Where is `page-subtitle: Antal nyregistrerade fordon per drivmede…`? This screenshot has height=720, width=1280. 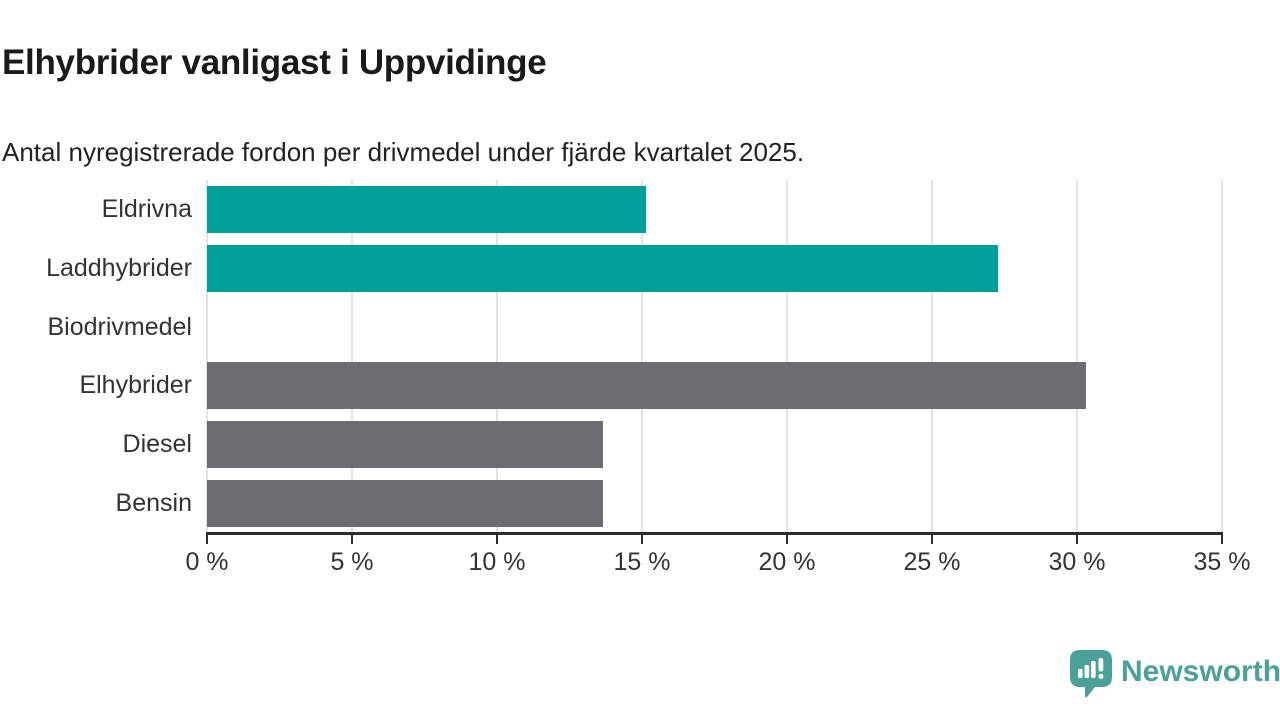 page-subtitle: Antal nyregistrerade fordon per drivmede… is located at coordinates (403, 152).